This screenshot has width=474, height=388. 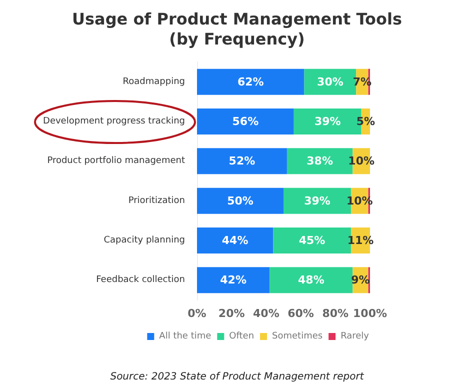 I want to click on data-label: 45%, so click(x=312, y=240).